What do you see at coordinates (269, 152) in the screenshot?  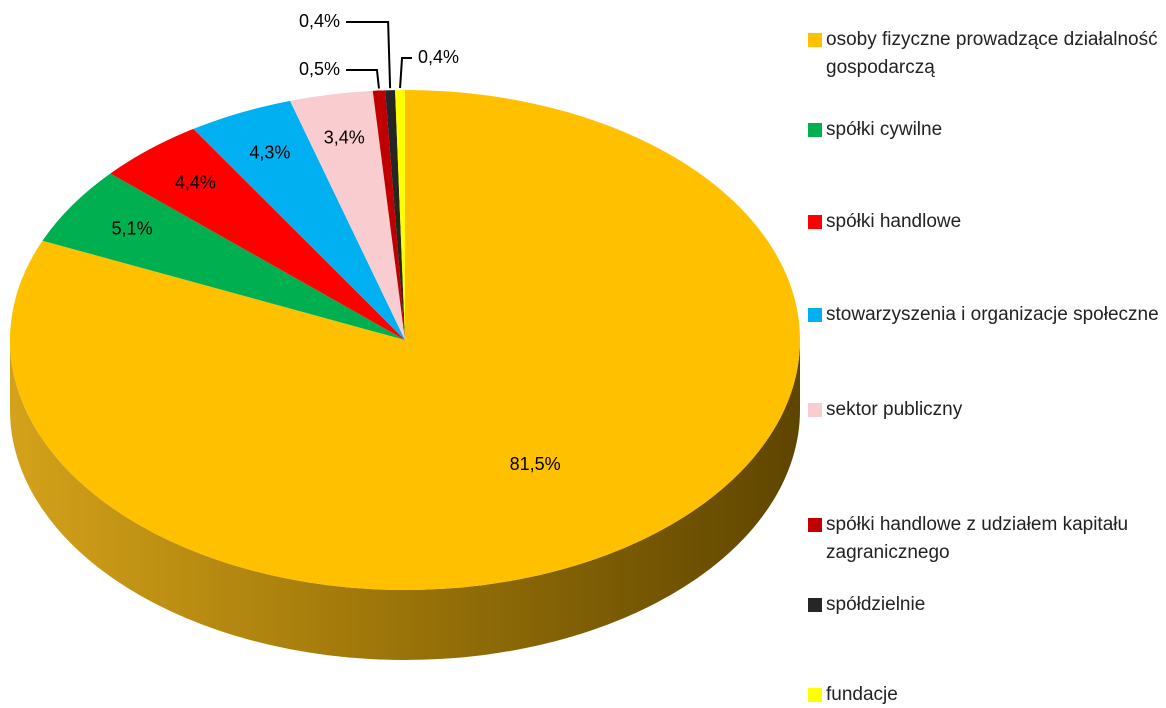 I see `data-label: 4,3%` at bounding box center [269, 152].